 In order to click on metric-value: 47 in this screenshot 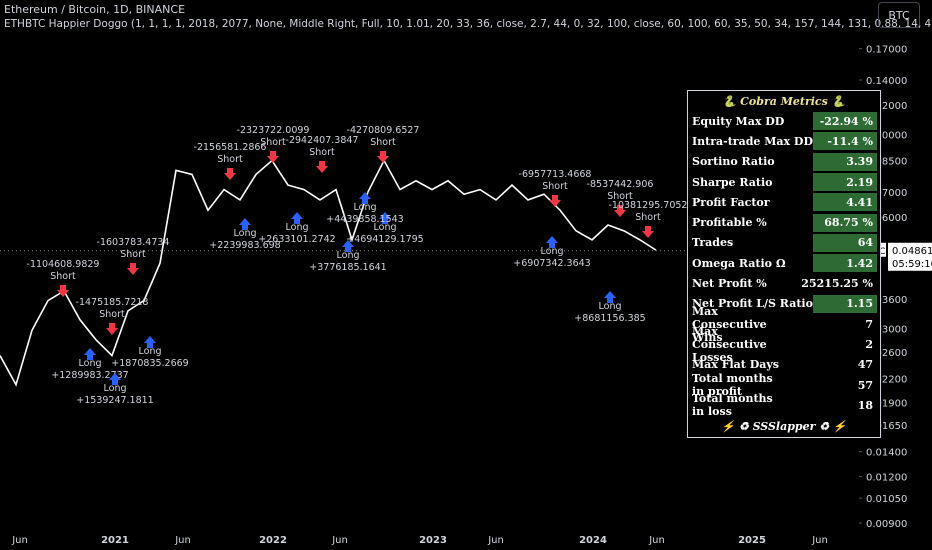, I will do `click(865, 365)`.